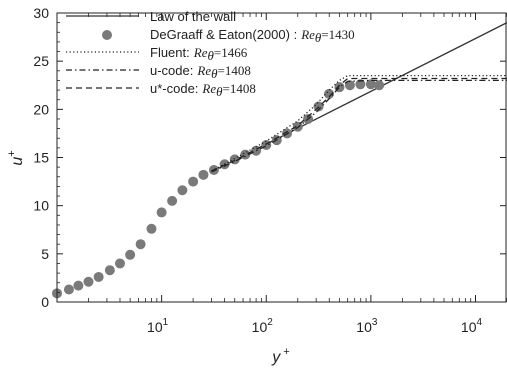  Describe the element at coordinates (203, 90) in the screenshot. I see `legend-label: u*-code: Reθ=1408` at that location.